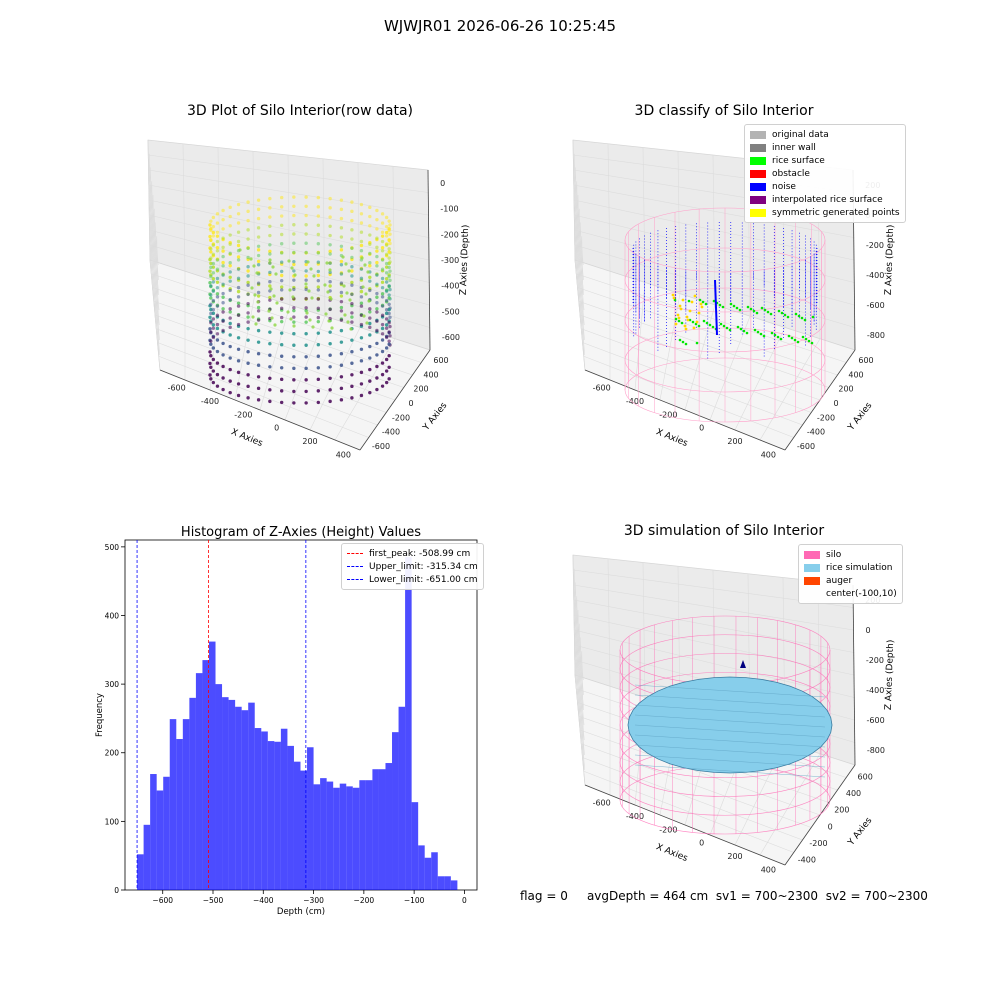 The width and height of the screenshot is (1000, 1000). Describe the element at coordinates (875, 660) in the screenshot. I see `simulation-z-tick: -200` at that location.